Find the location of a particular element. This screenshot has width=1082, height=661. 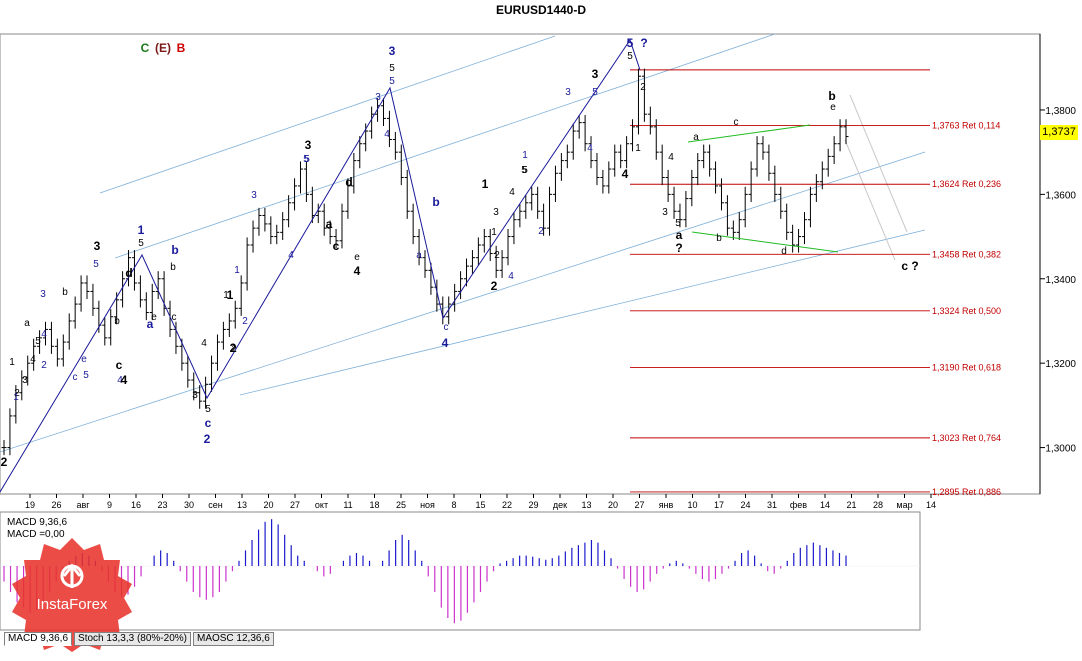

x-tick-label: 24 is located at coordinates (745, 505).